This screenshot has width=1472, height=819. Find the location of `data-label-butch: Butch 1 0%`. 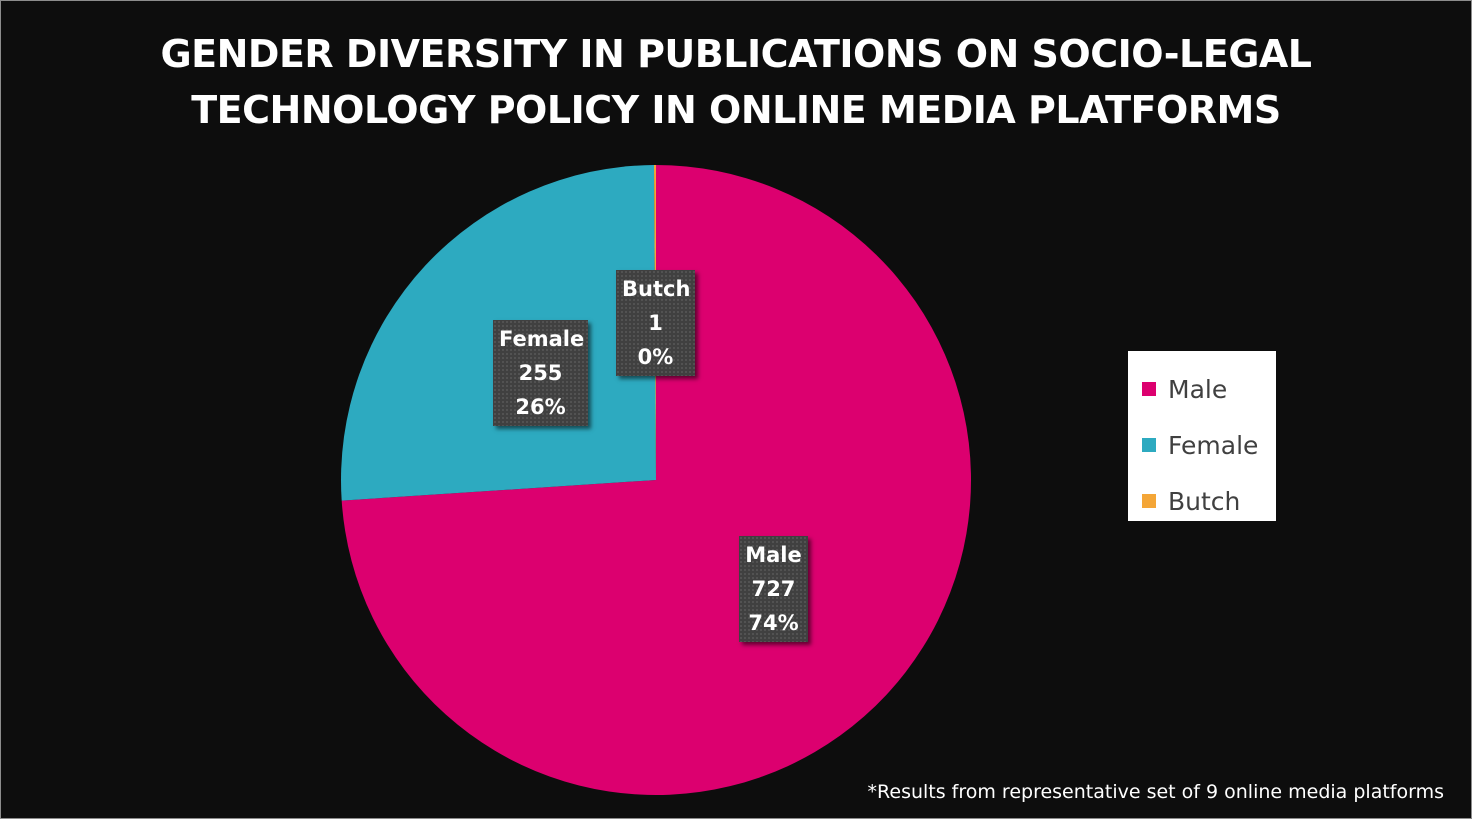

data-label-butch: Butch 1 0% is located at coordinates (655, 323).